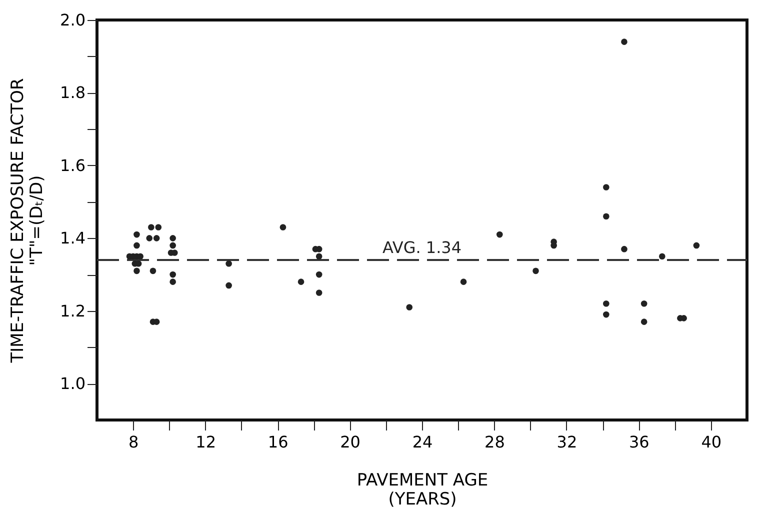  I want to click on x-tick-label: 28, so click(494, 442).